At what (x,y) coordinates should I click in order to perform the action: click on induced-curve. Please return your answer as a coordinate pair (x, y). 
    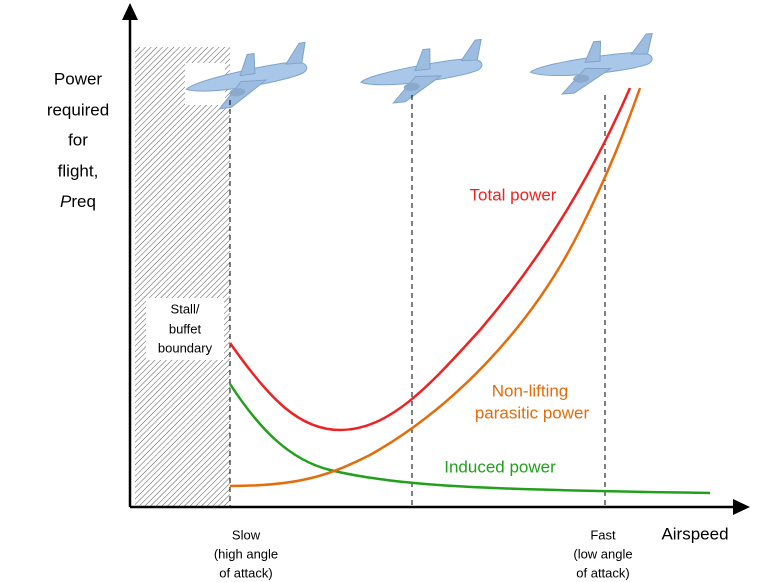
    Looking at the image, I should click on (469, 439).